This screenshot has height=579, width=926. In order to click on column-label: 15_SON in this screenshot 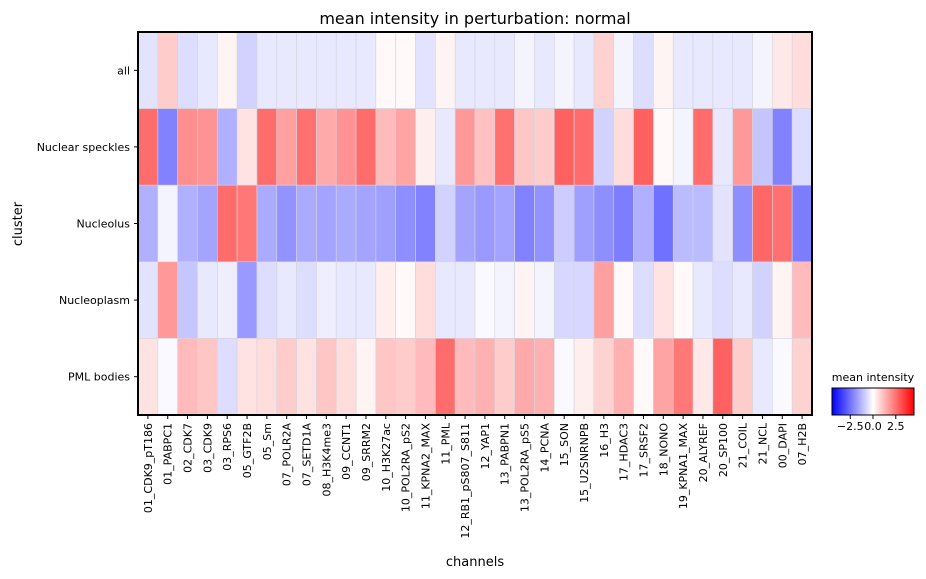, I will do `click(564, 444)`.